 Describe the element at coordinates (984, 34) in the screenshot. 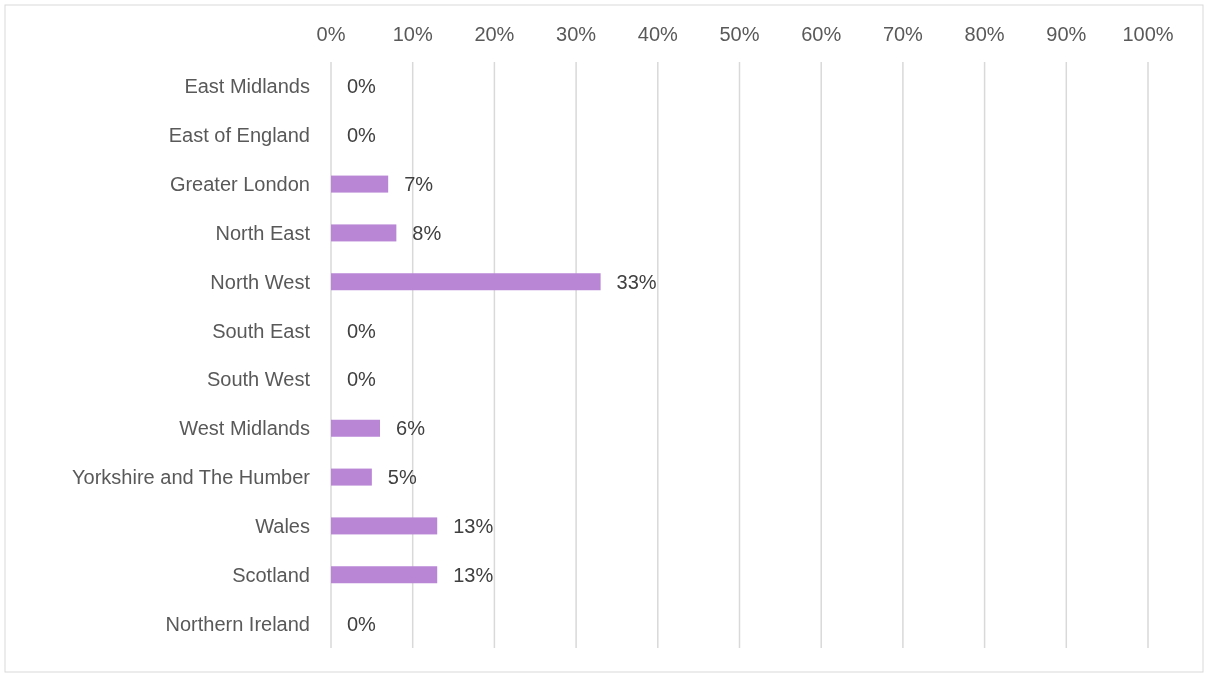

I see `x-tick-label: 80%` at that location.